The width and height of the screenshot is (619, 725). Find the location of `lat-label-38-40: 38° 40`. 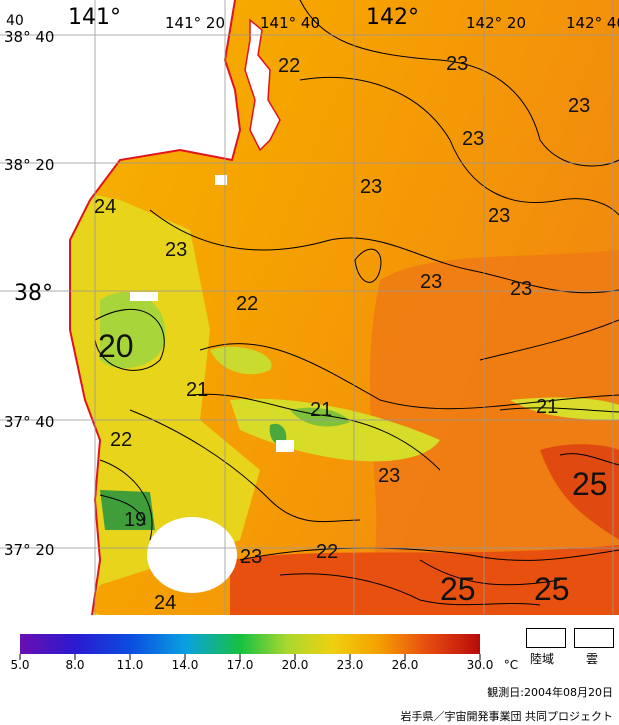

lat-label-38-40: 38° 40 is located at coordinates (29, 37).